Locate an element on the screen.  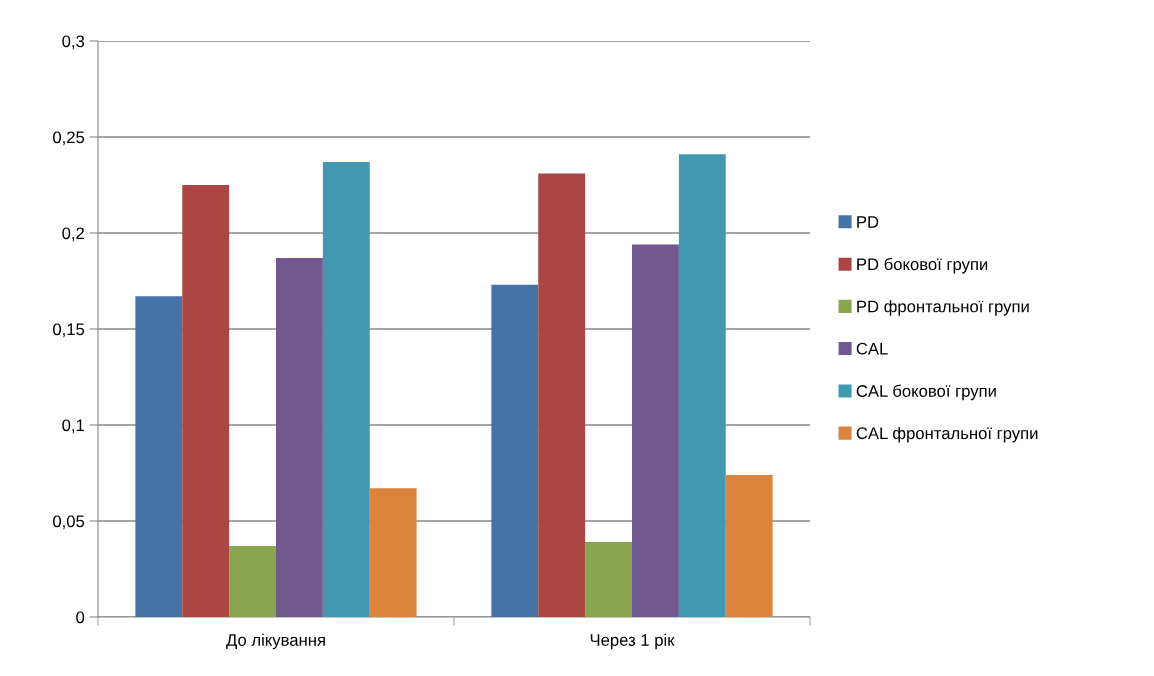
legend-label: CAL фронтальної групи is located at coordinates (947, 434).